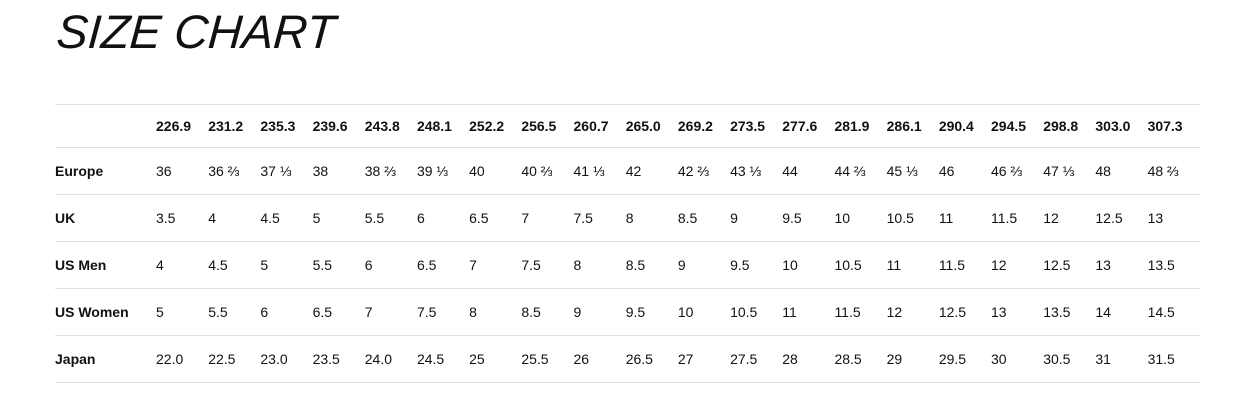 This screenshot has width=1237, height=414. I want to click on row-label: UK, so click(105, 218).